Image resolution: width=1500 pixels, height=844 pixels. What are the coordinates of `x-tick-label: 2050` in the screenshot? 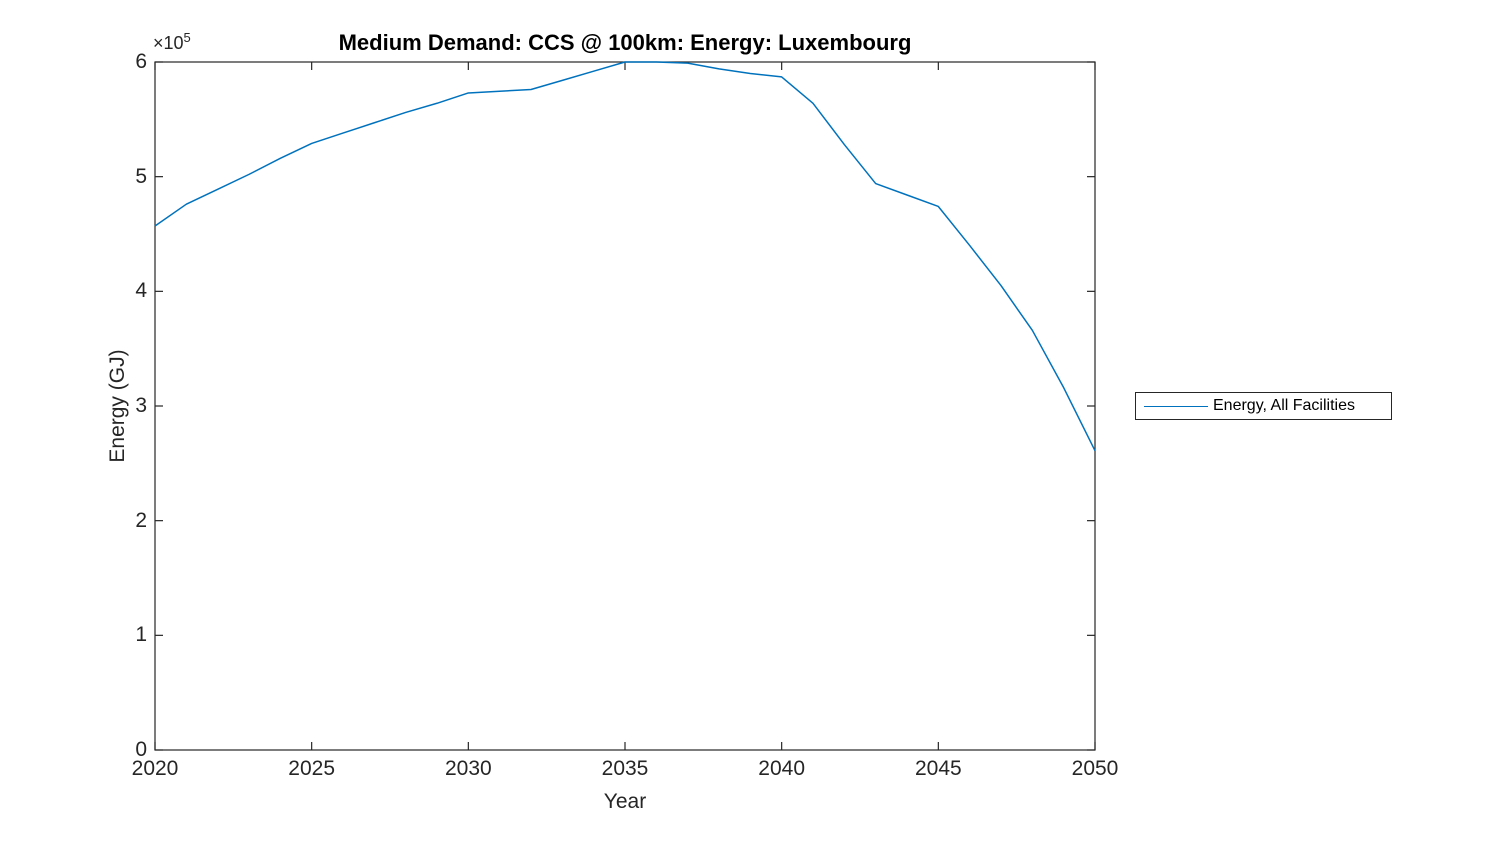 It's located at (1095, 768).